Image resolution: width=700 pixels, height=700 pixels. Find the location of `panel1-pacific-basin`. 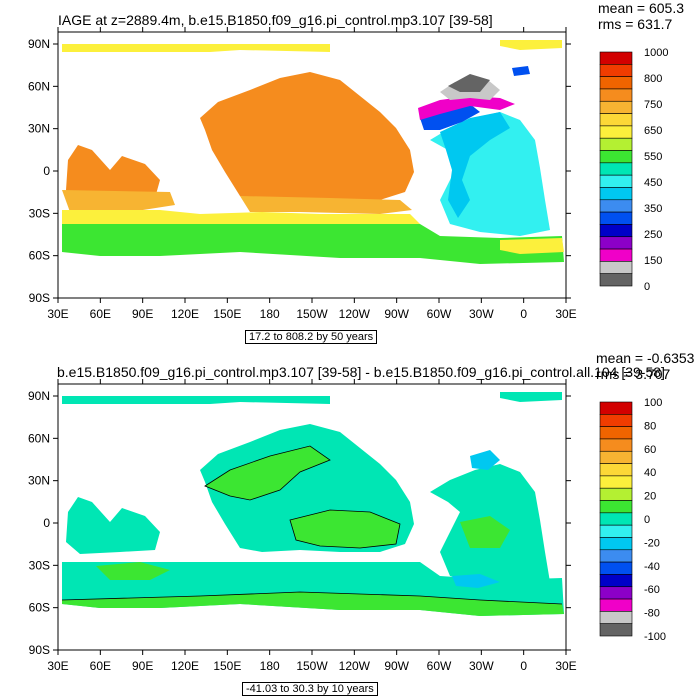

panel1-pacific-basin is located at coordinates (307, 136).